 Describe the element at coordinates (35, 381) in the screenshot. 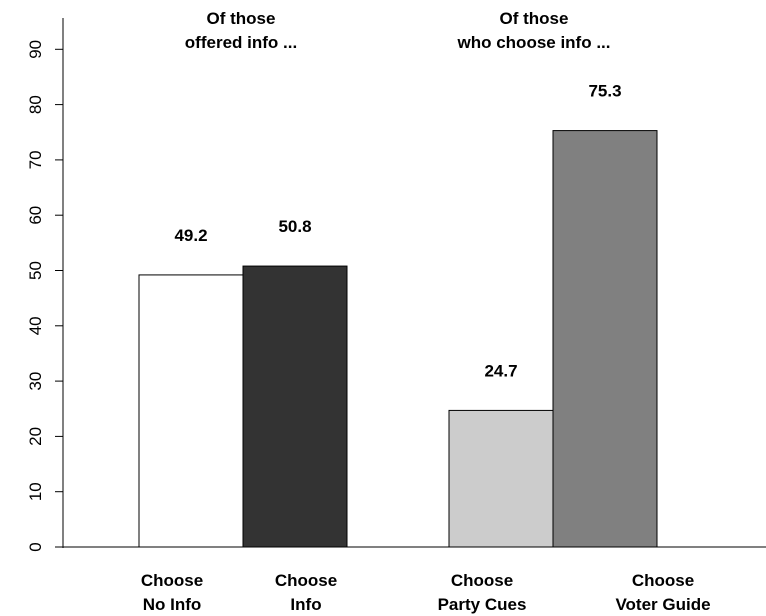

I see `y-tick-label: 30` at that location.